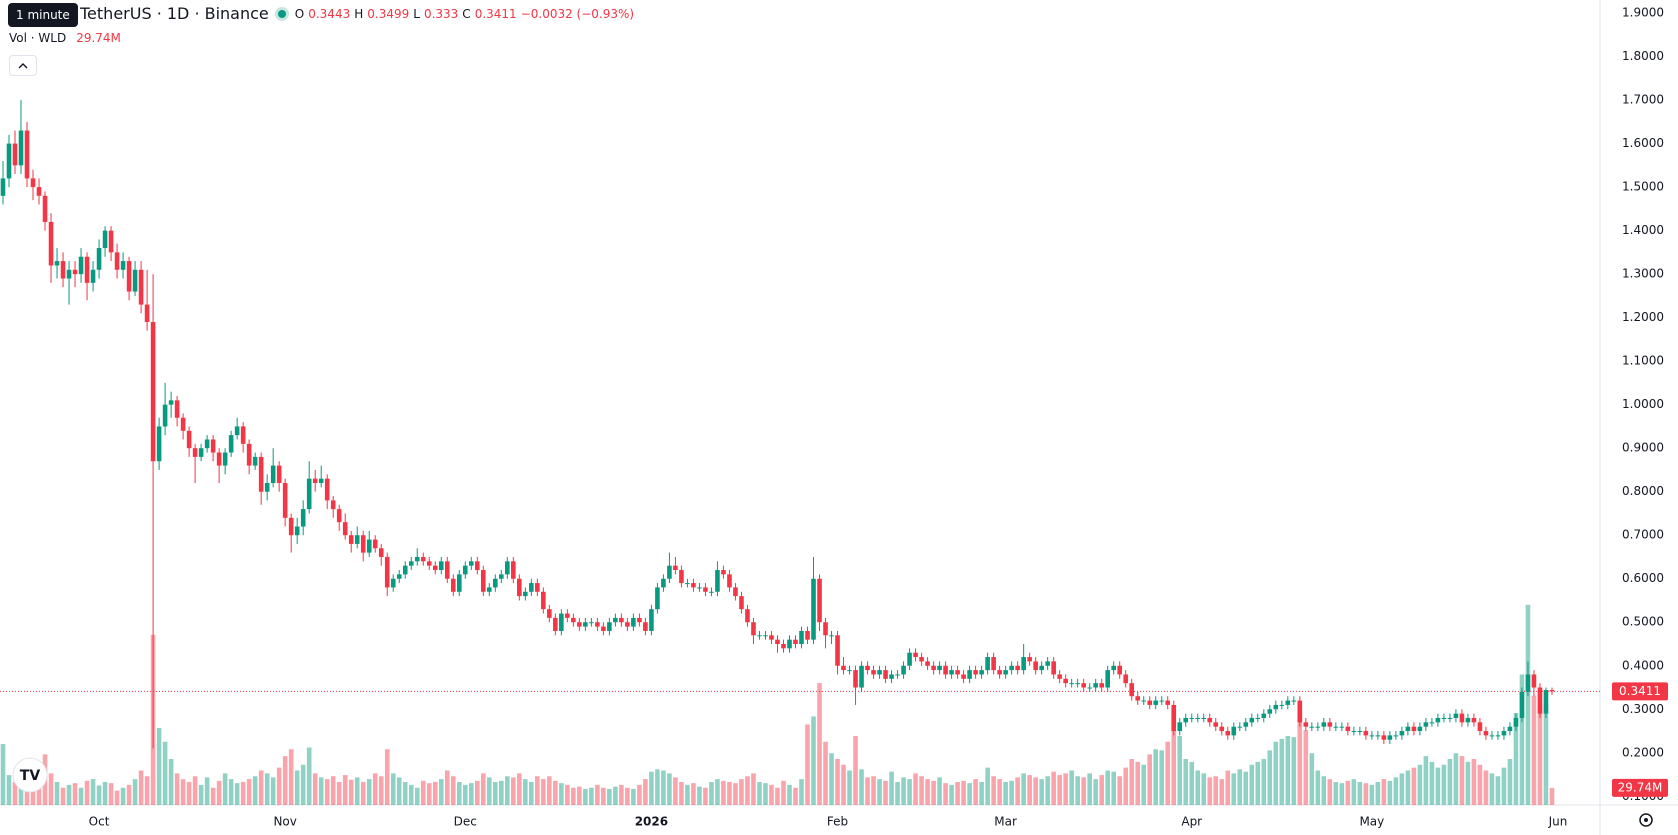 The width and height of the screenshot is (1678, 835). What do you see at coordinates (1643, 448) in the screenshot?
I see `y-tick-label: 0.9000` at bounding box center [1643, 448].